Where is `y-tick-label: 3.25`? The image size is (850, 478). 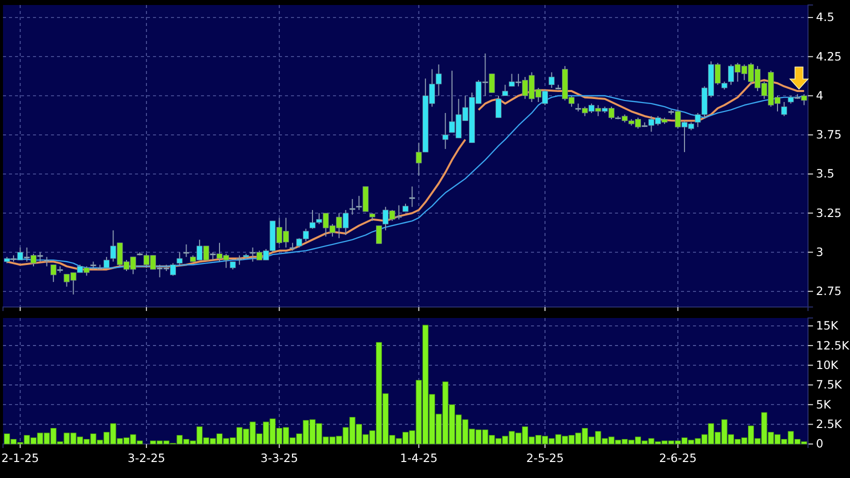
y-tick-label: 3.25 is located at coordinates (829, 213).